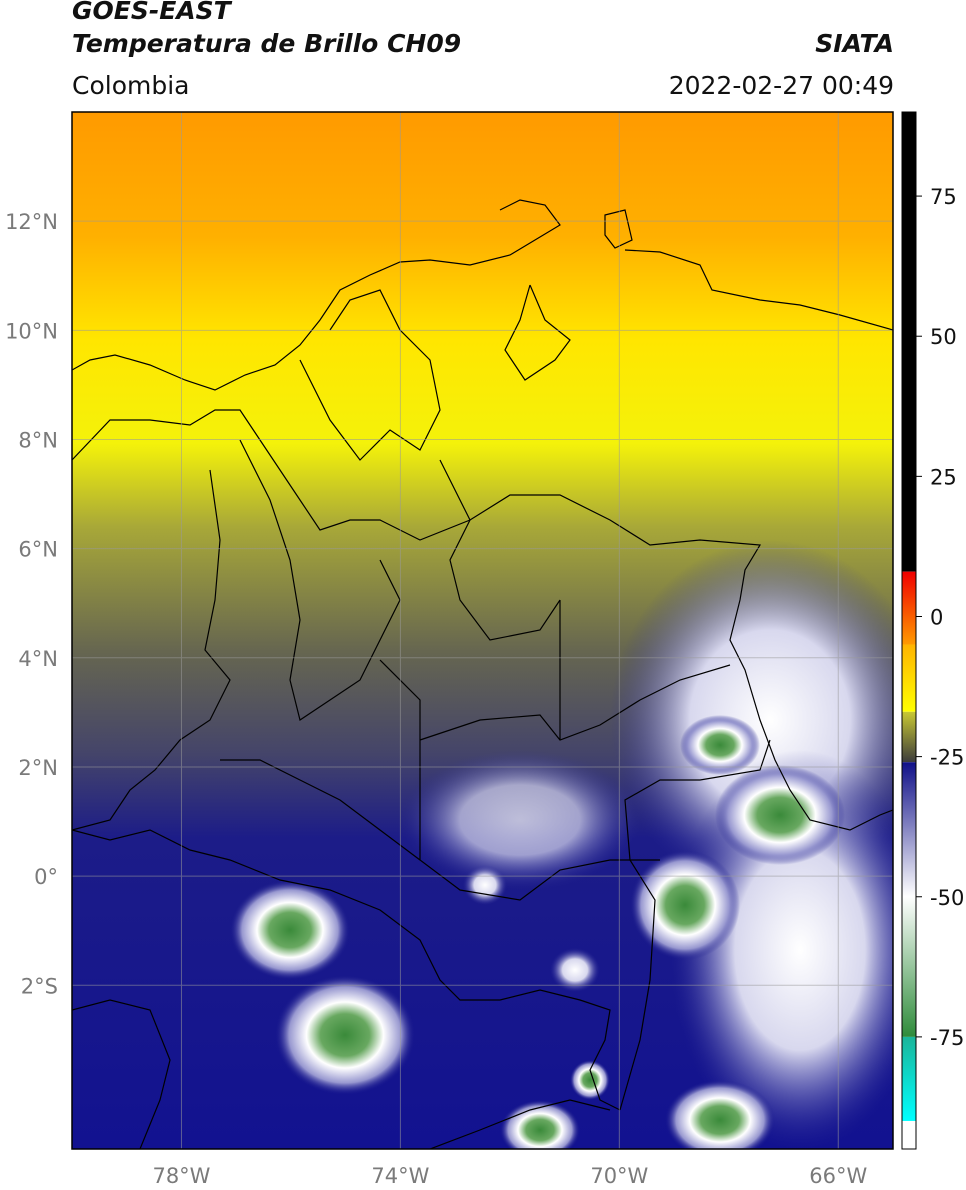  Describe the element at coordinates (38, 659) in the screenshot. I see `latitude-tick-label: 4°N` at that location.